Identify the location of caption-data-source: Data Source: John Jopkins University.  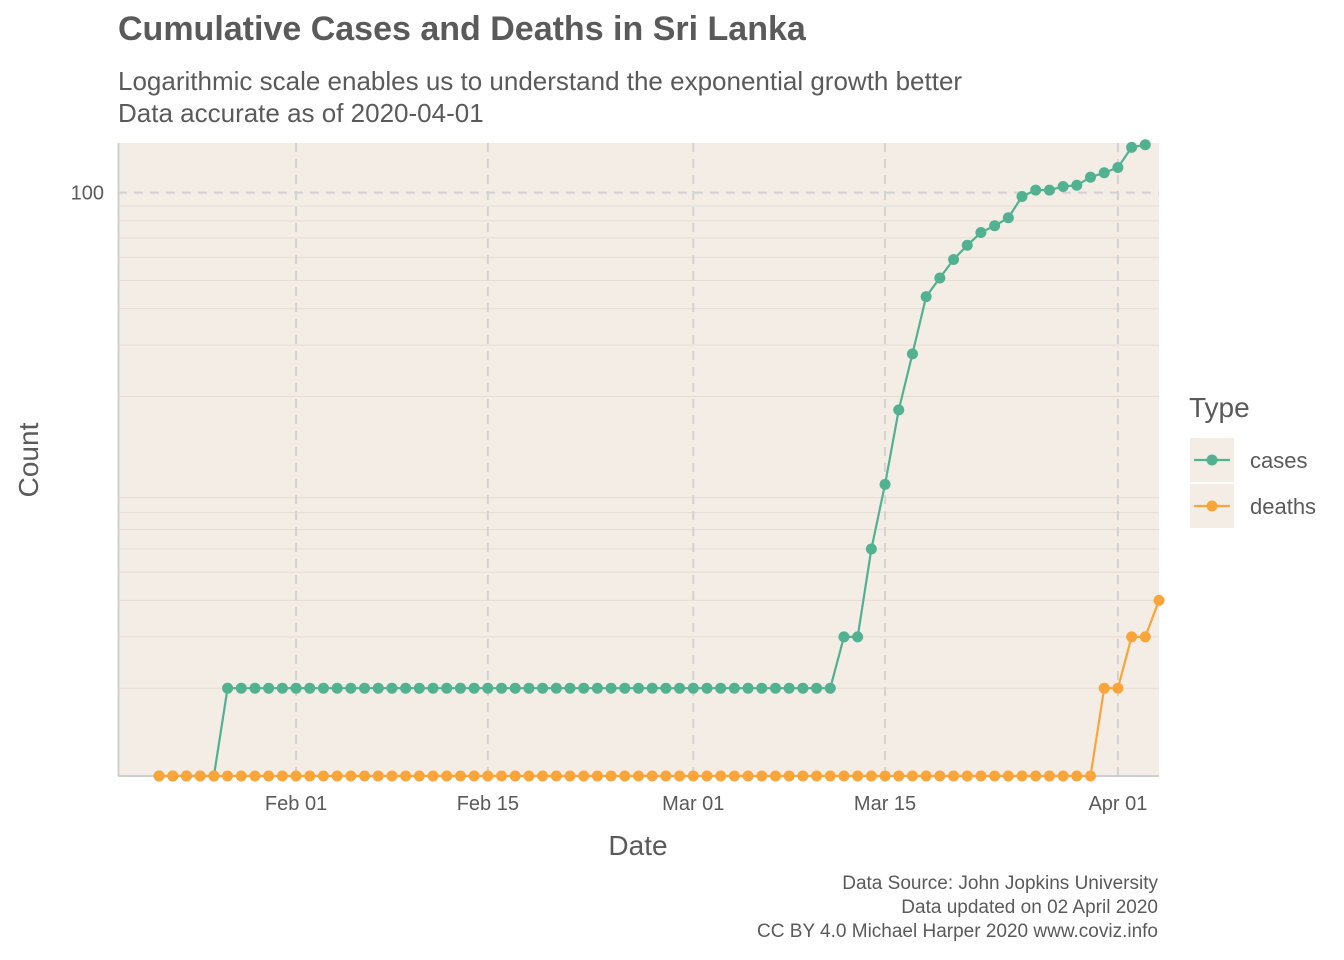
(1000, 883).